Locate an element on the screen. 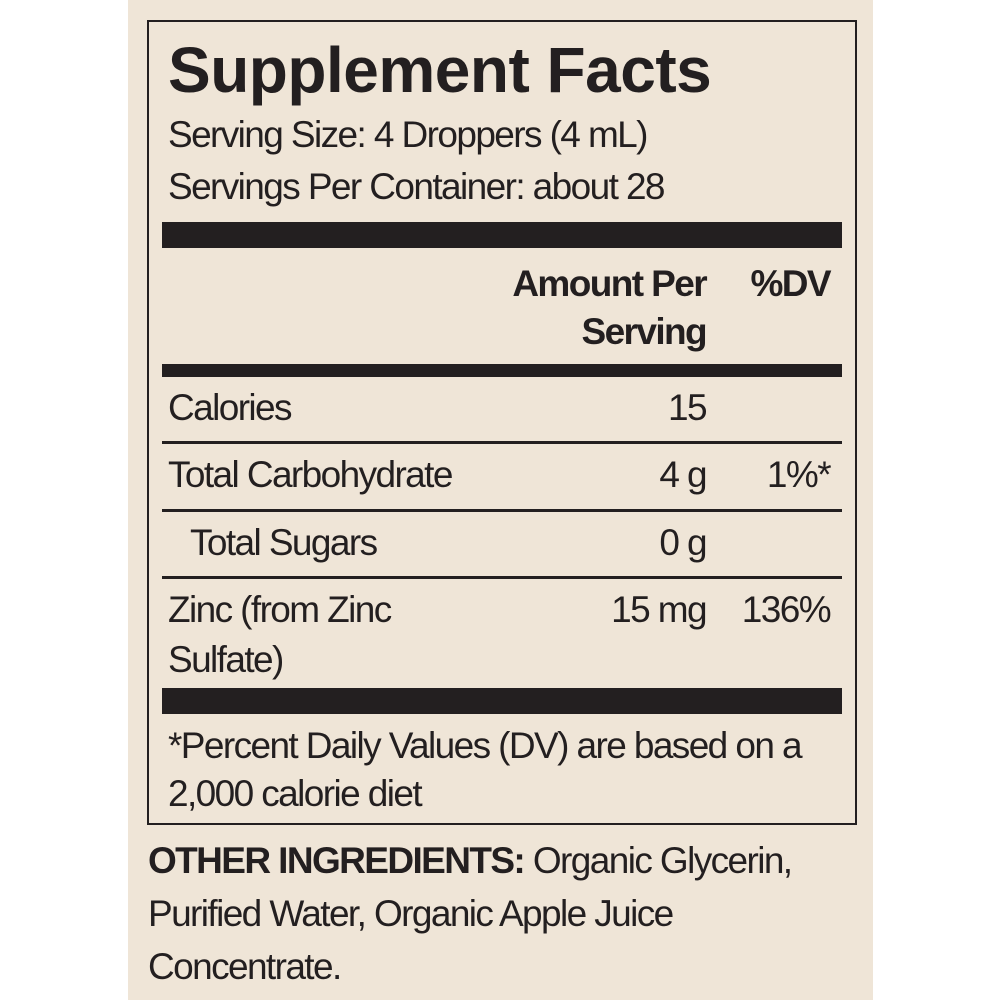 The height and width of the screenshot is (1000, 1000). row-name: Zinc (from Zinc Sulfate) is located at coordinates (280, 634).